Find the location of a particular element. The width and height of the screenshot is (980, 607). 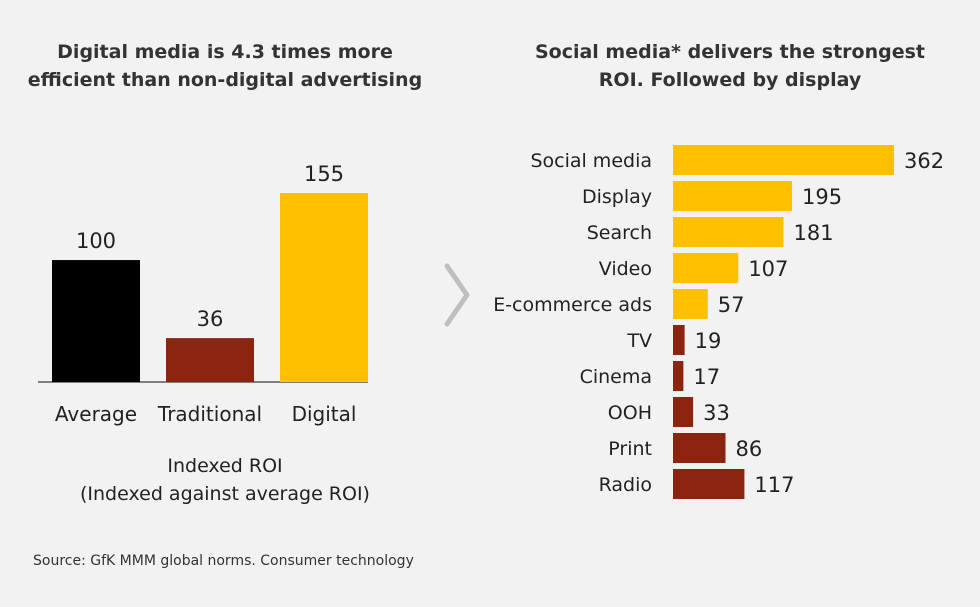

bar-value-digital: 155 is located at coordinates (324, 174).